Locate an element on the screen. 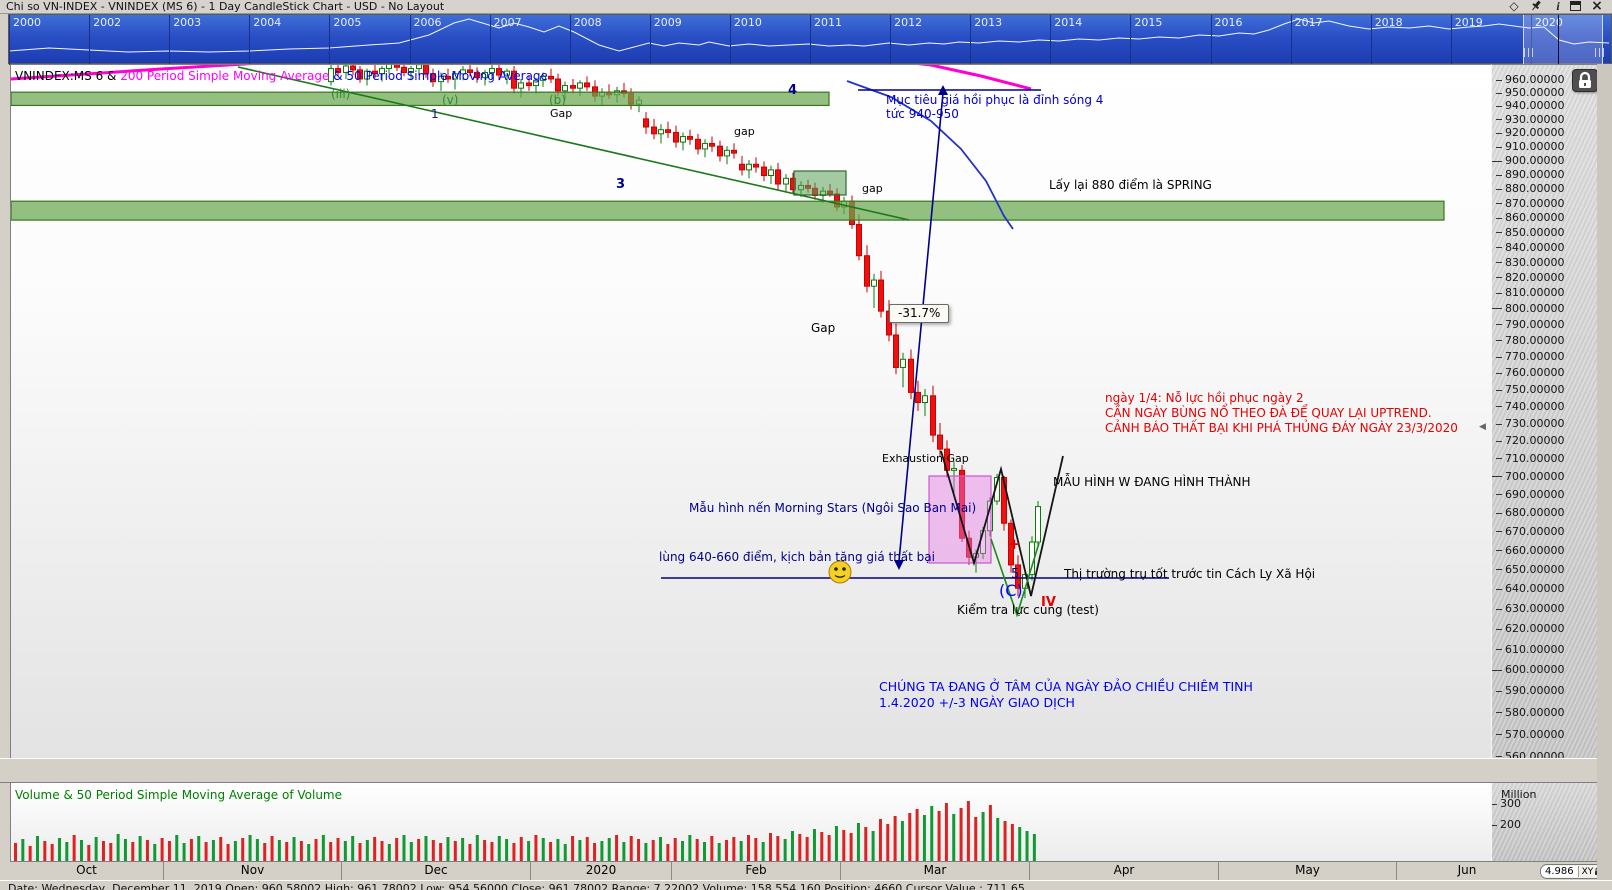 The width and height of the screenshot is (1612, 890). price-tick: 820.00000 is located at coordinates (1528, 277).